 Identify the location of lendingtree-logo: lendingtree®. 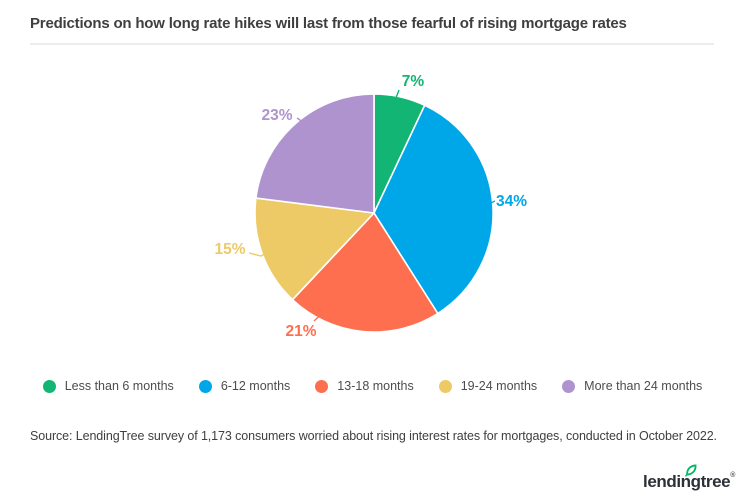
(689, 478).